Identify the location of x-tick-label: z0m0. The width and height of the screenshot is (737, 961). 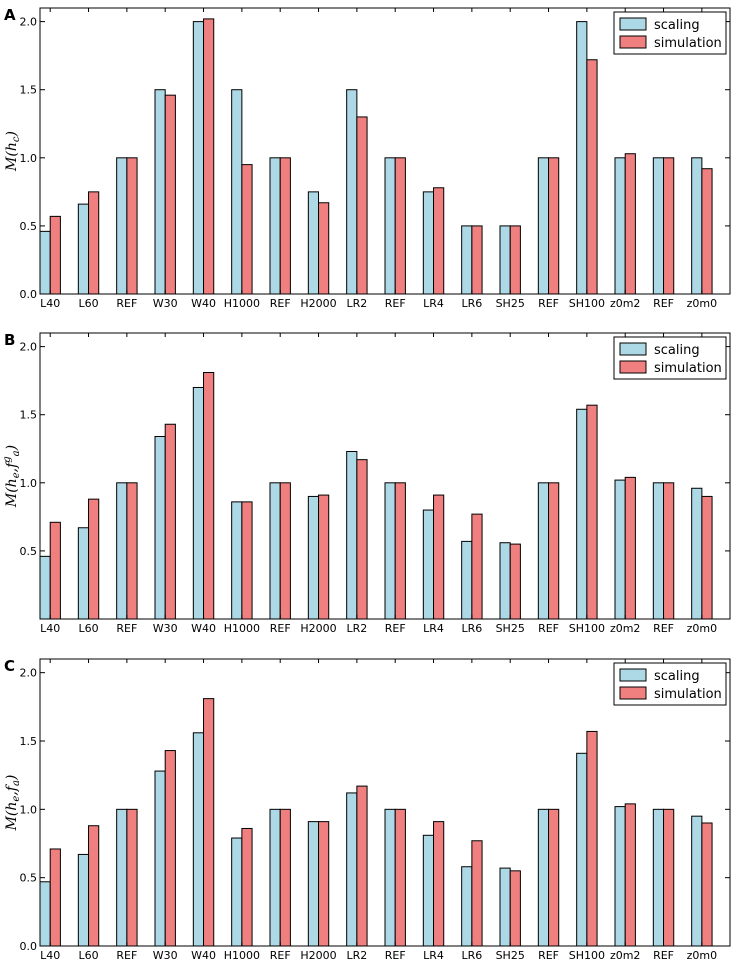
(702, 628).